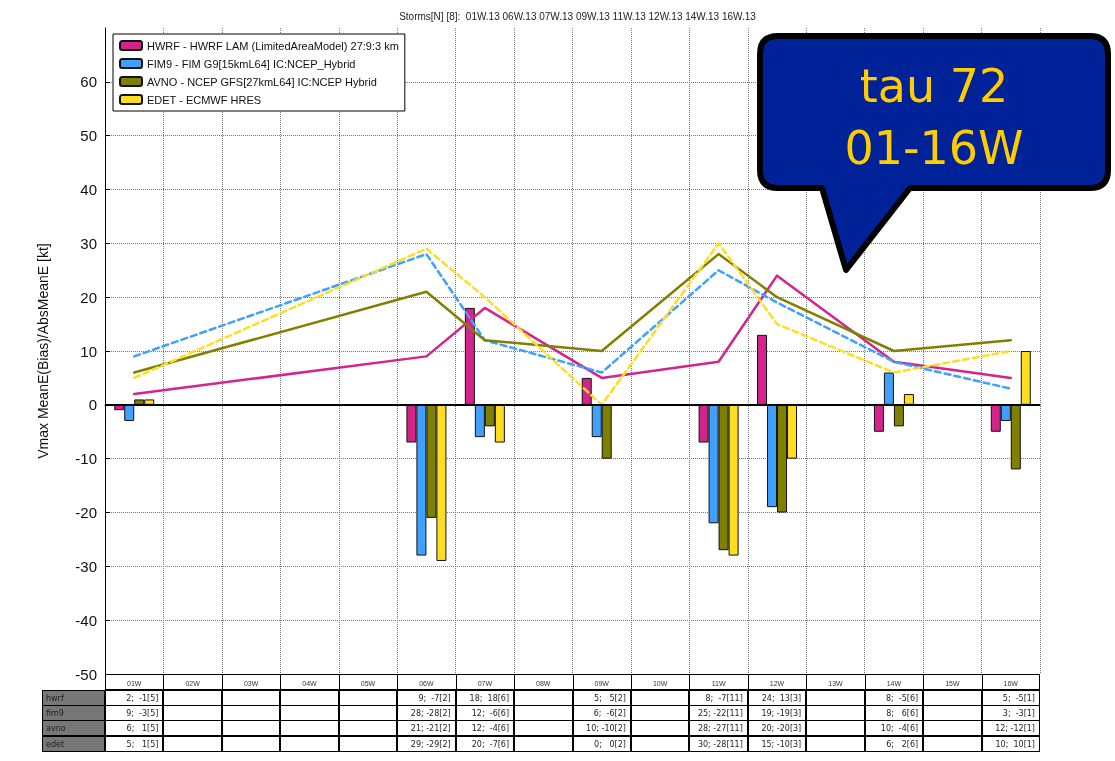 The height and width of the screenshot is (761, 1115). I want to click on data-label: 10; -4[6], so click(894, 728).